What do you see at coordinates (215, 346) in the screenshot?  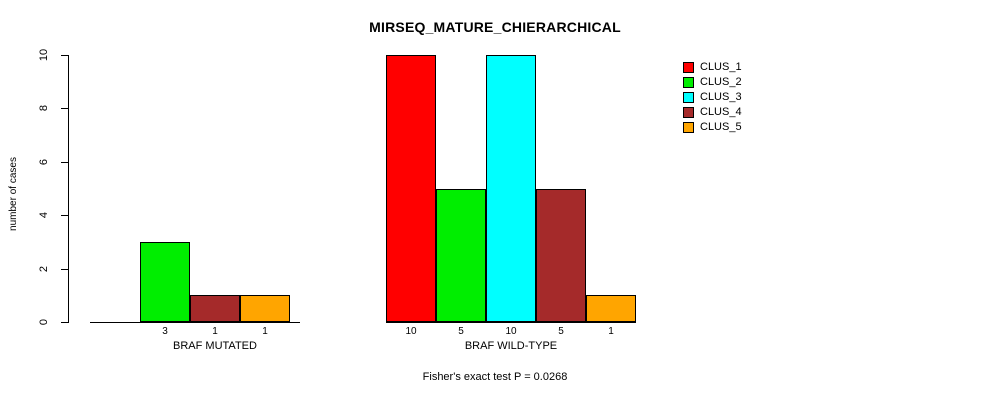 I see `group-label-braf-mutated: BRAF MUTATED` at bounding box center [215, 346].